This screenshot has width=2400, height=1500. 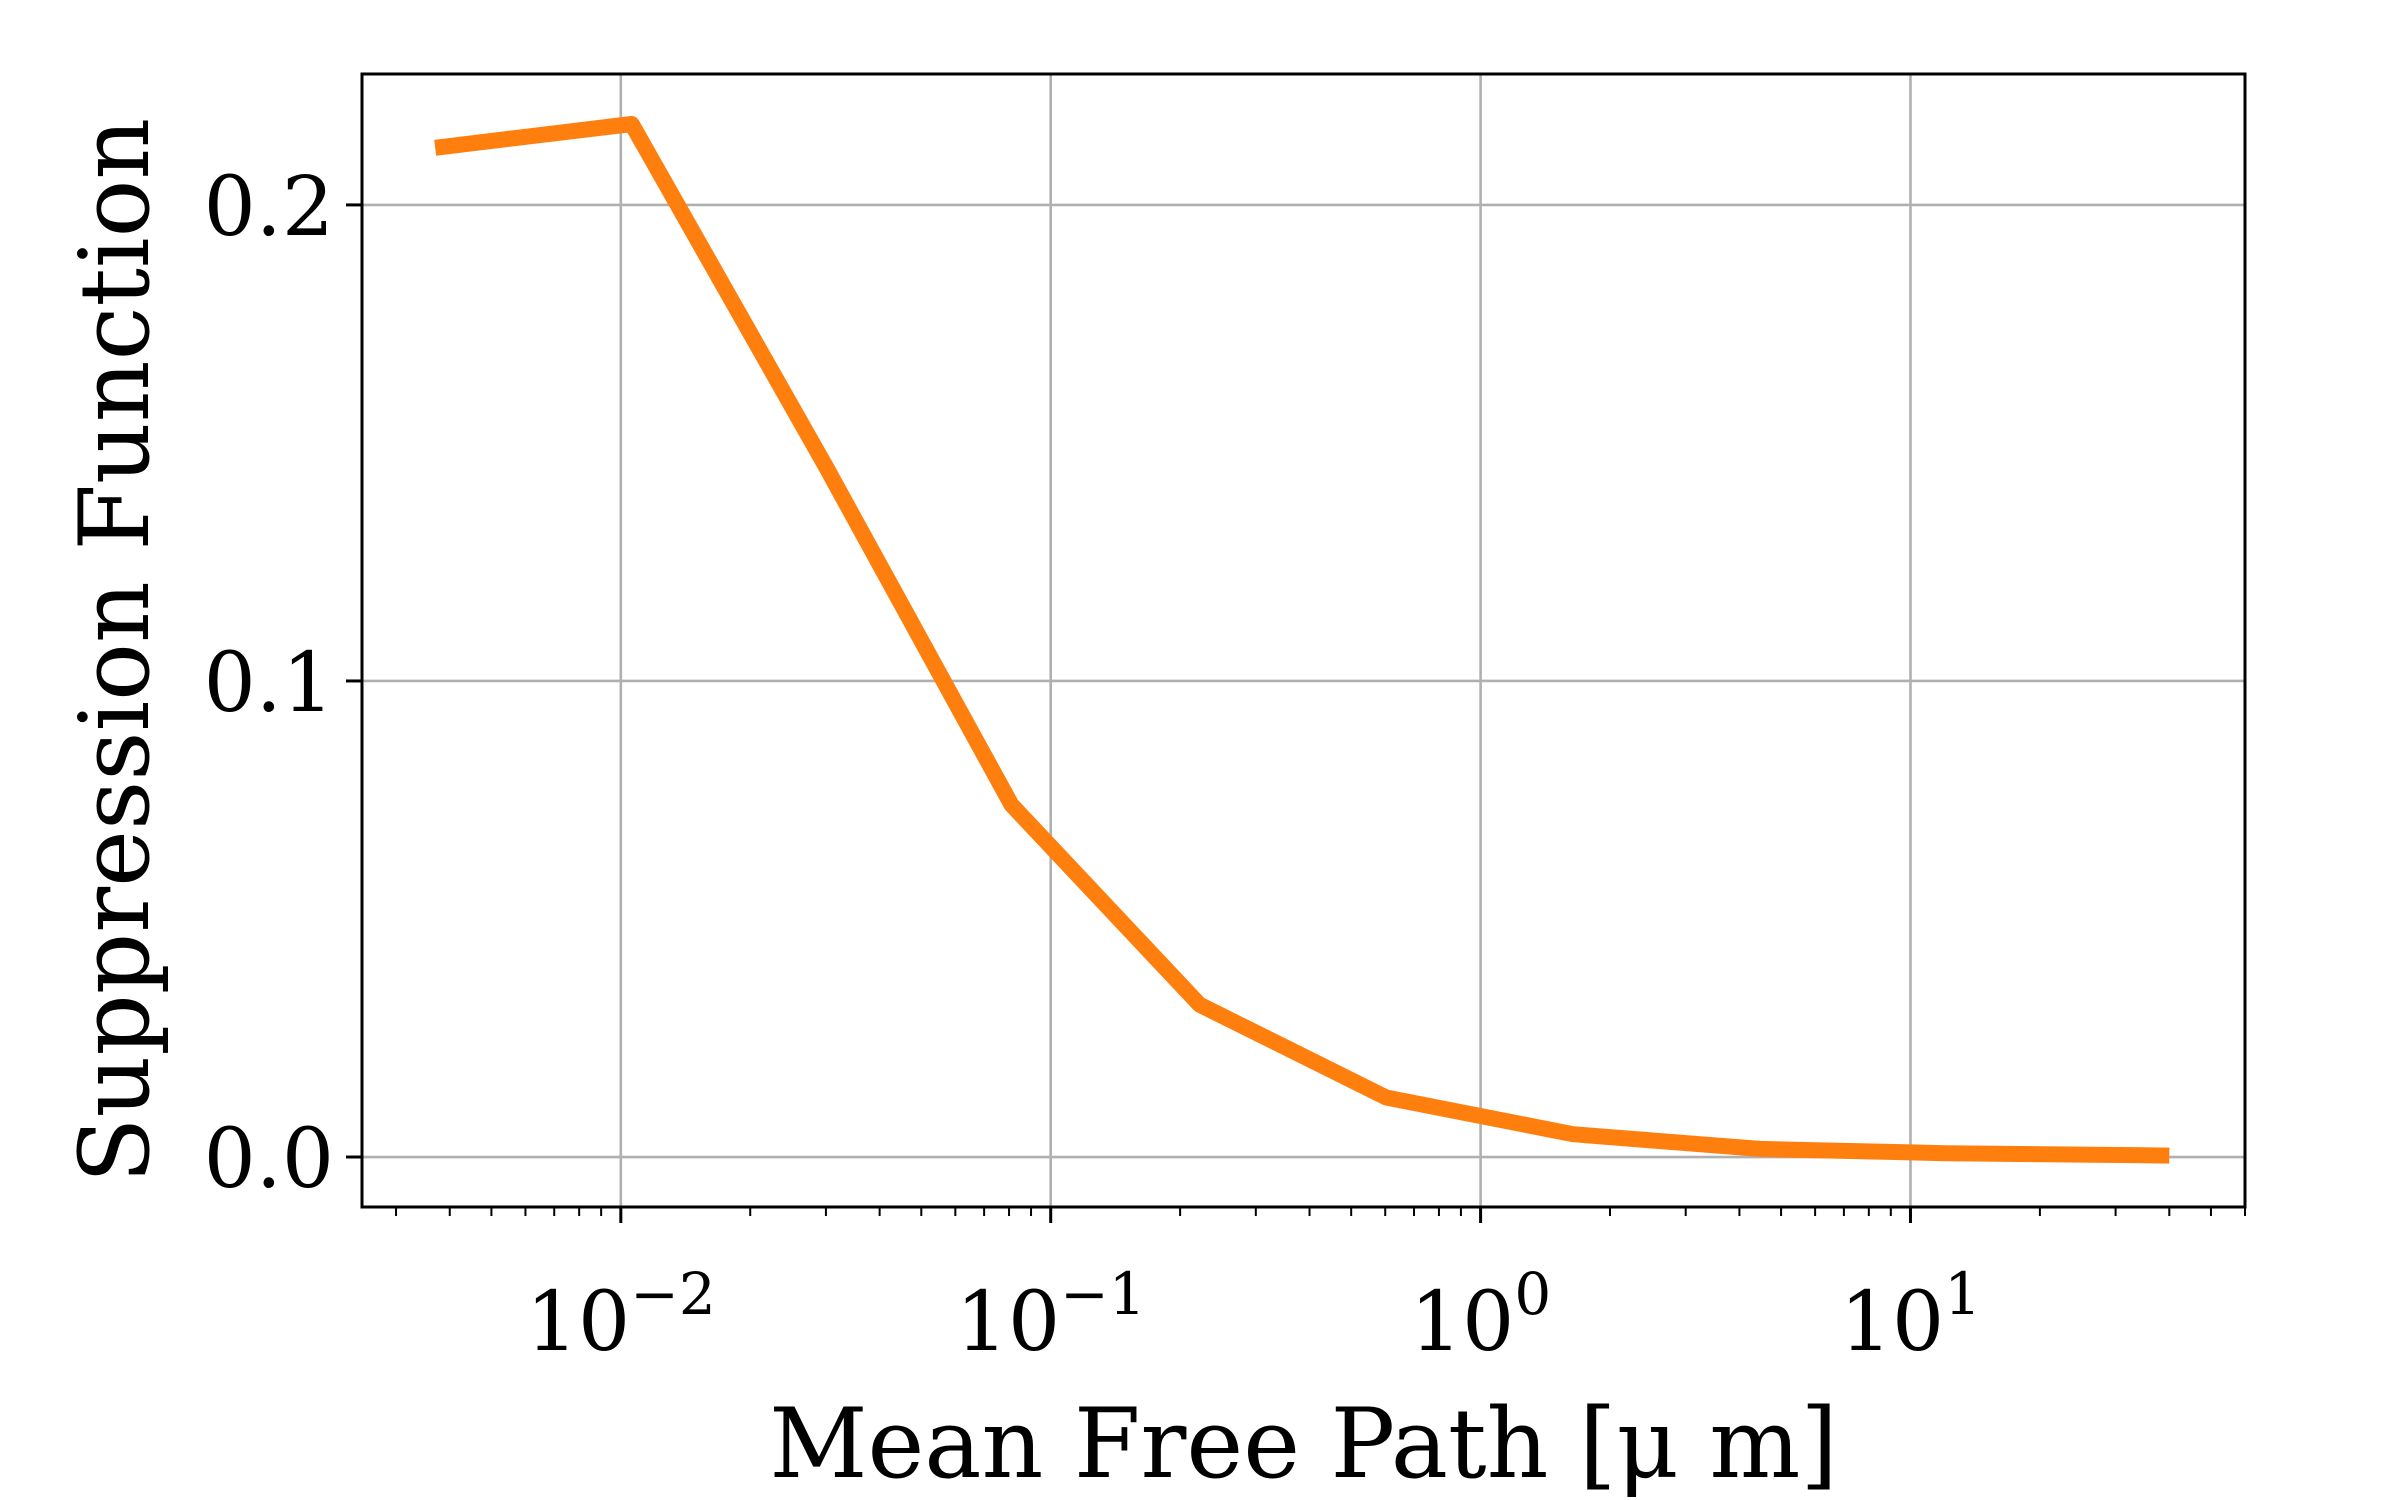 What do you see at coordinates (1103, 1294) in the screenshot?
I see `x-tick-exponent: −1` at bounding box center [1103, 1294].